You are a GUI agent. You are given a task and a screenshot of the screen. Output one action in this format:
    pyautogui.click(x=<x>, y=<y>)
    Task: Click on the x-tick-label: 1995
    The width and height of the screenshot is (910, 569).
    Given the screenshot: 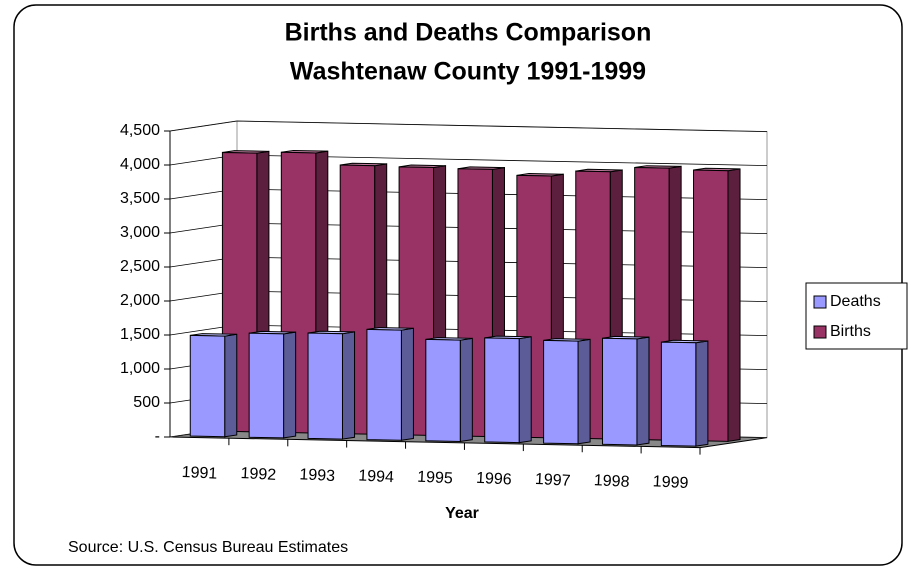 What is the action you would take?
    pyautogui.click(x=435, y=478)
    